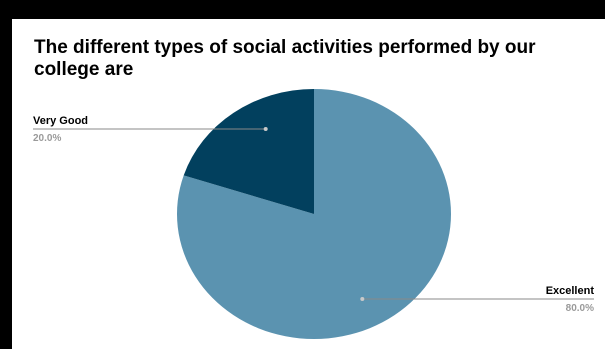 Image resolution: width=605 pixels, height=349 pixels. I want to click on slice-percent-very-good: 20.0%, so click(47, 138).